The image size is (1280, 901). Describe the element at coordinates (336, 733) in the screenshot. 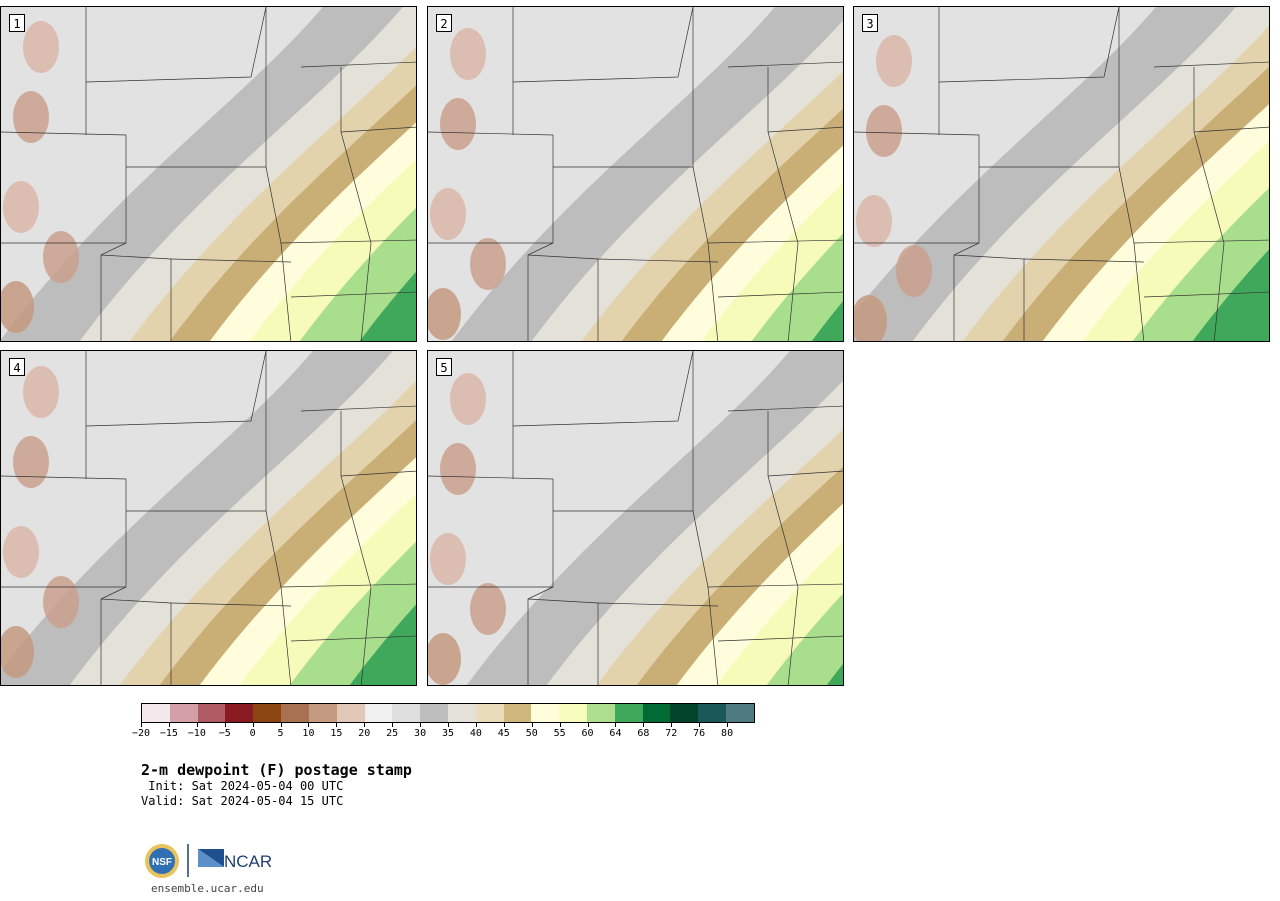

I see `colorbar-tick-label: 15` at that location.